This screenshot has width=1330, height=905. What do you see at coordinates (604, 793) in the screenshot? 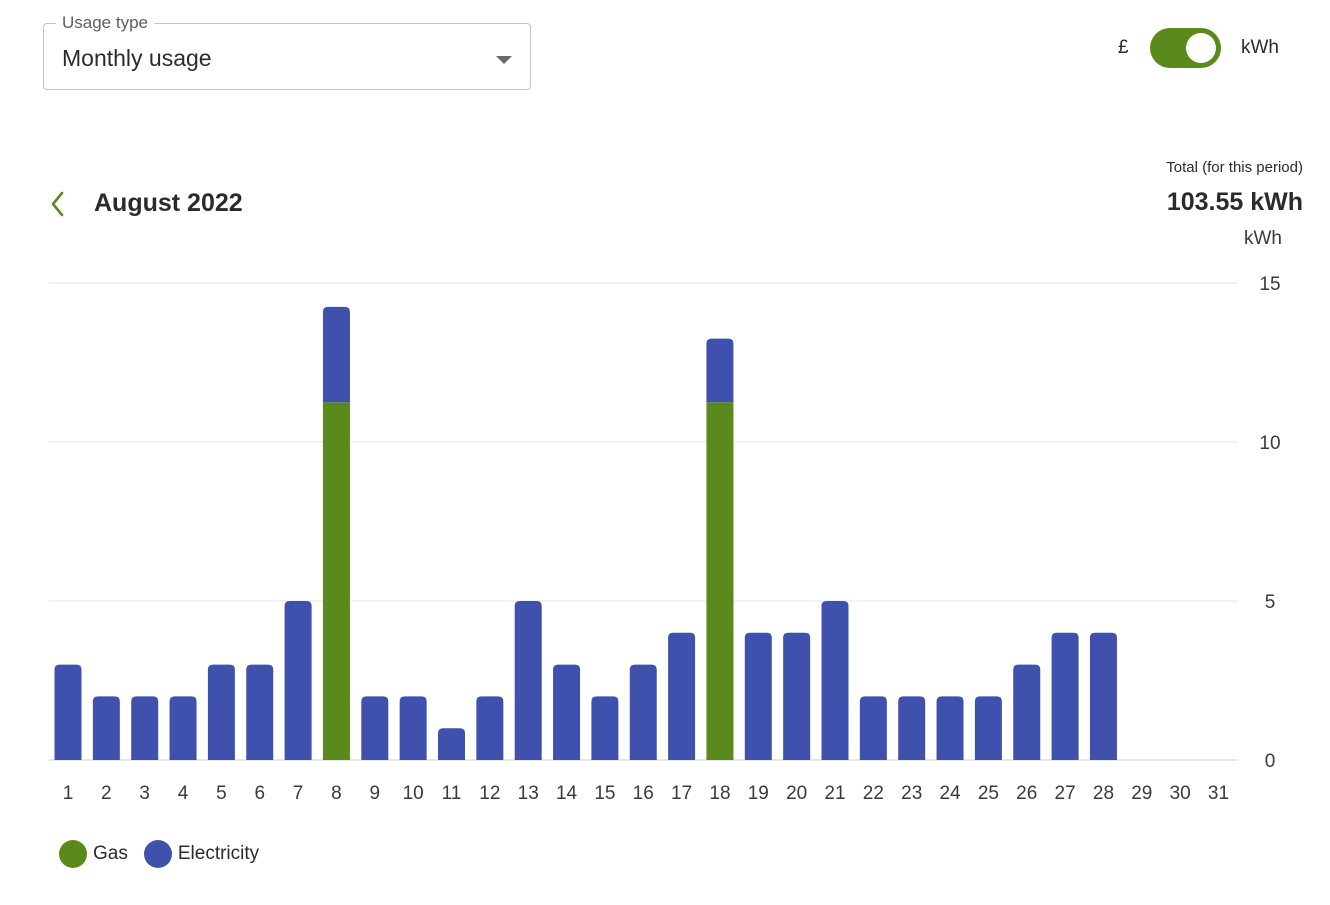
I see `x-tick-label: 15` at bounding box center [604, 793].